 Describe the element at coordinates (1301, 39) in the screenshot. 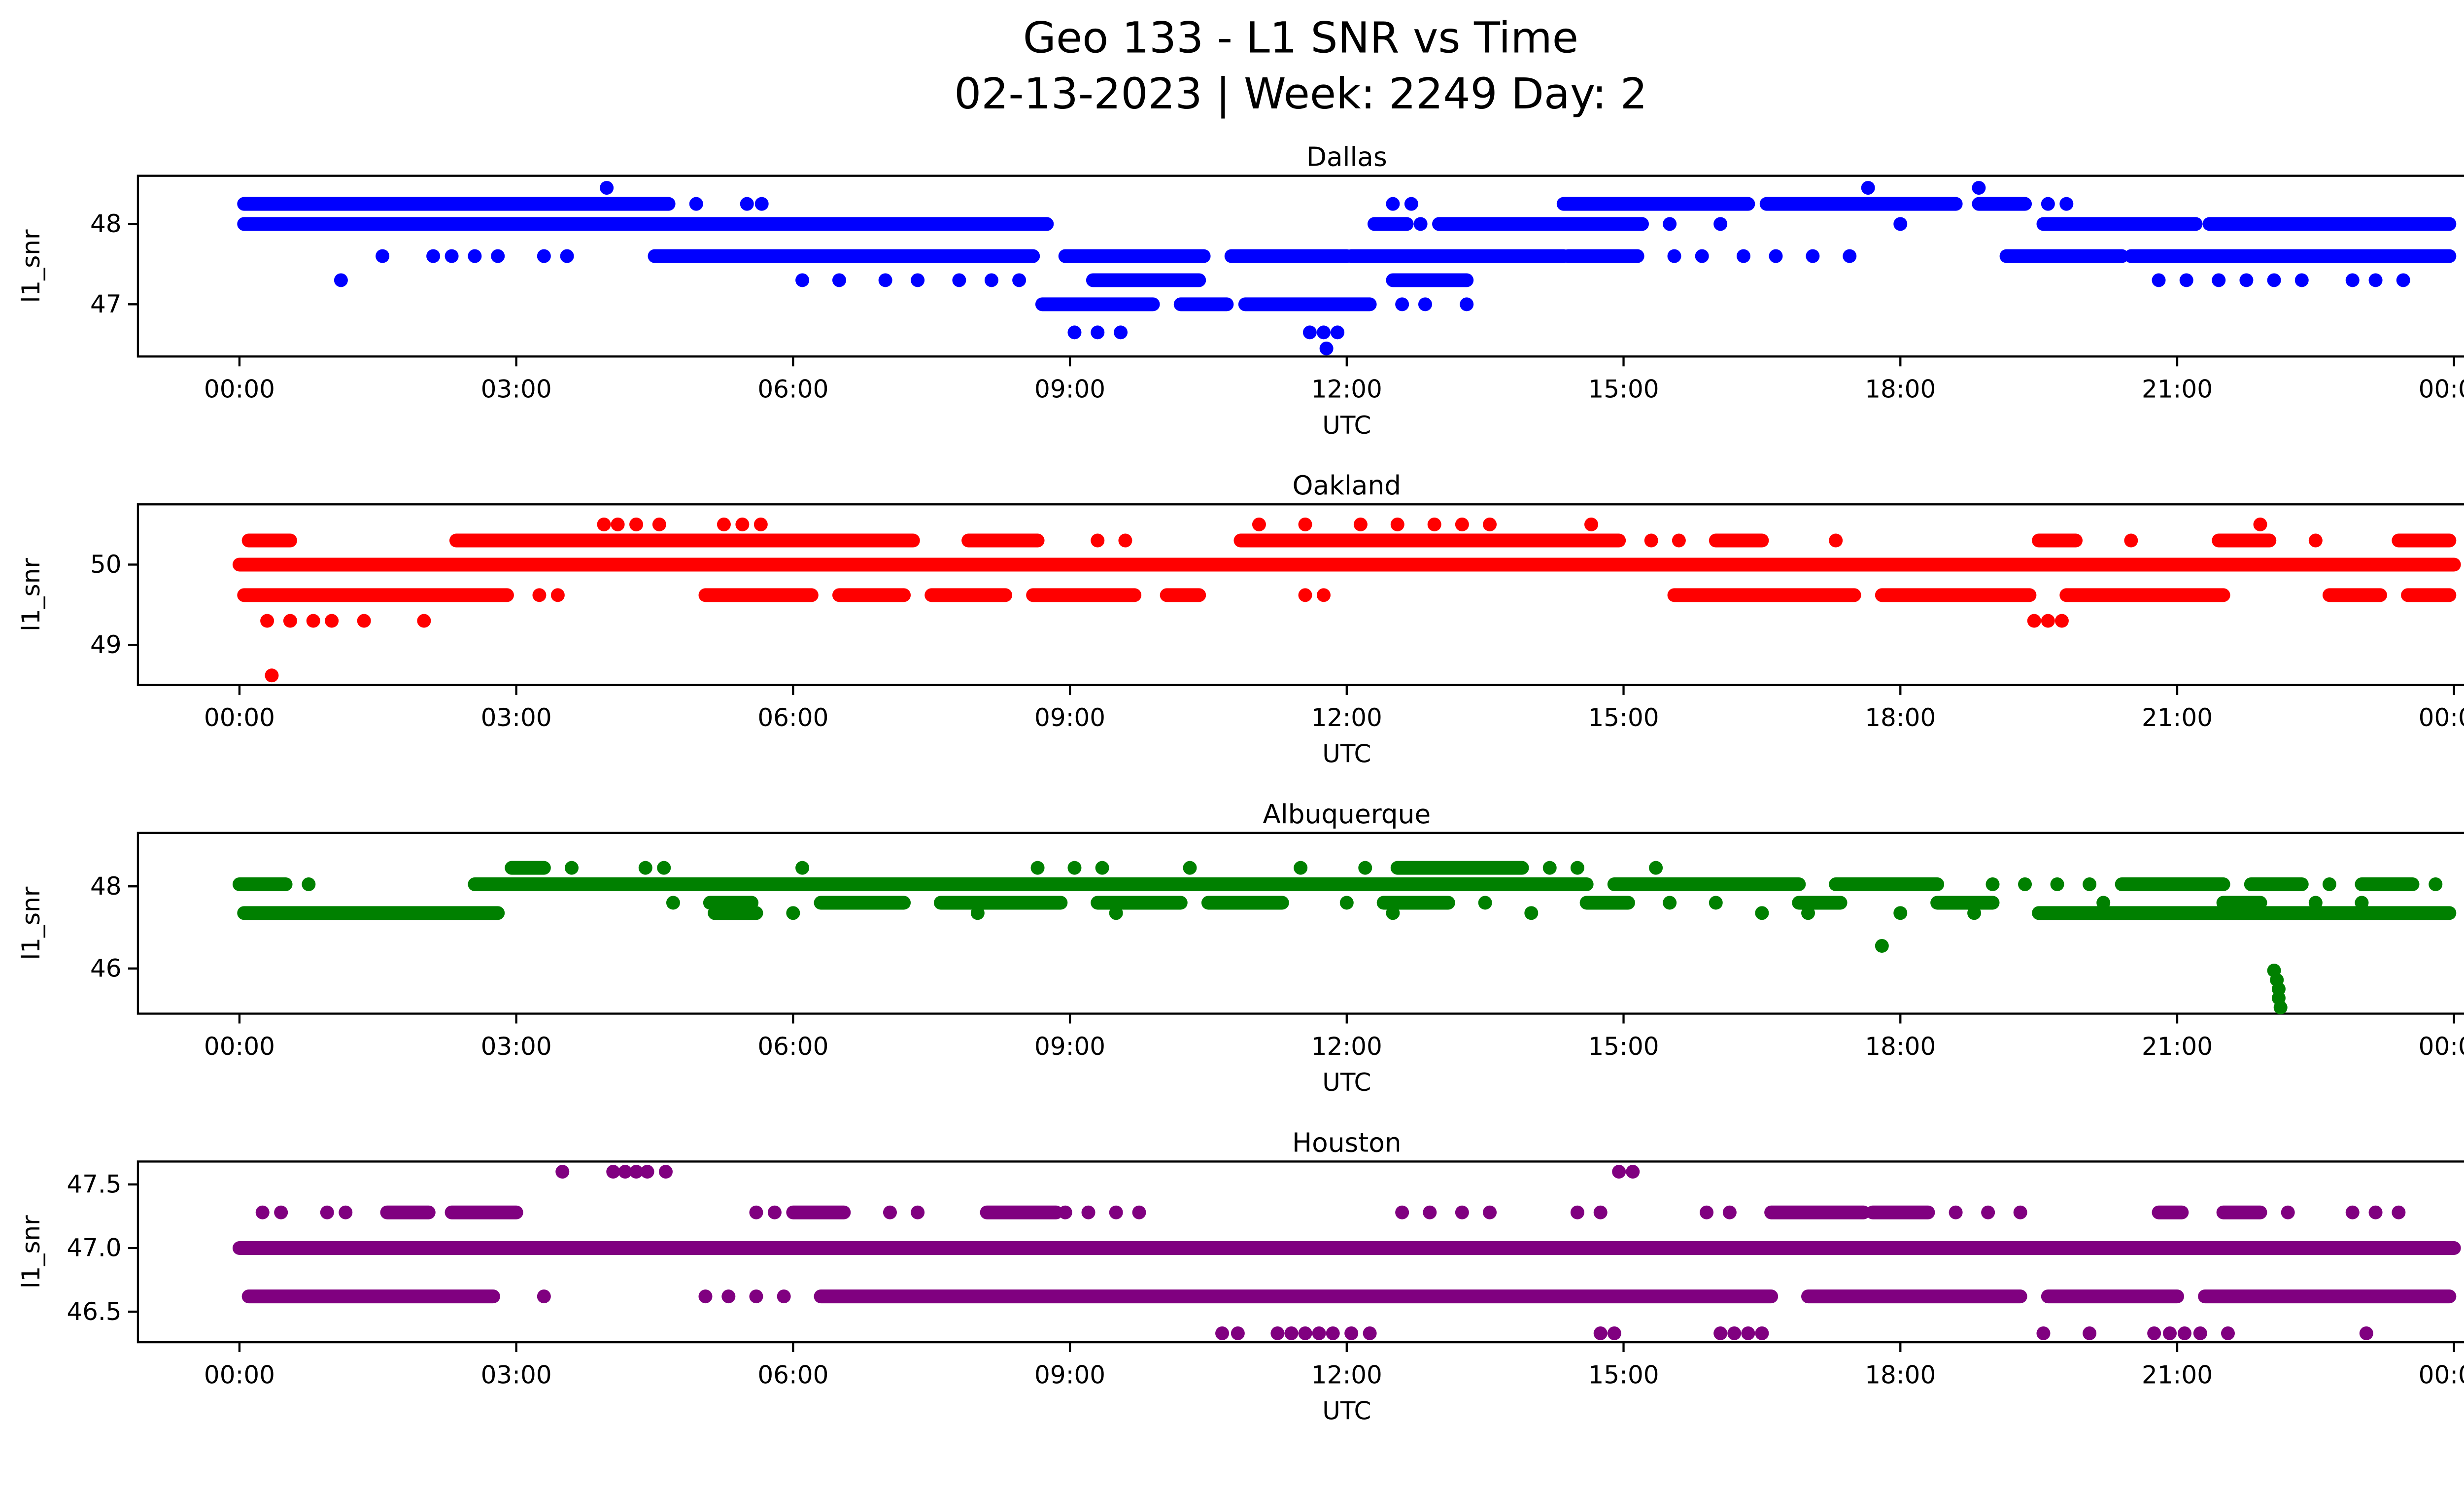

I see `figure-title: Geo 133 - L1 SNR vs Time` at that location.